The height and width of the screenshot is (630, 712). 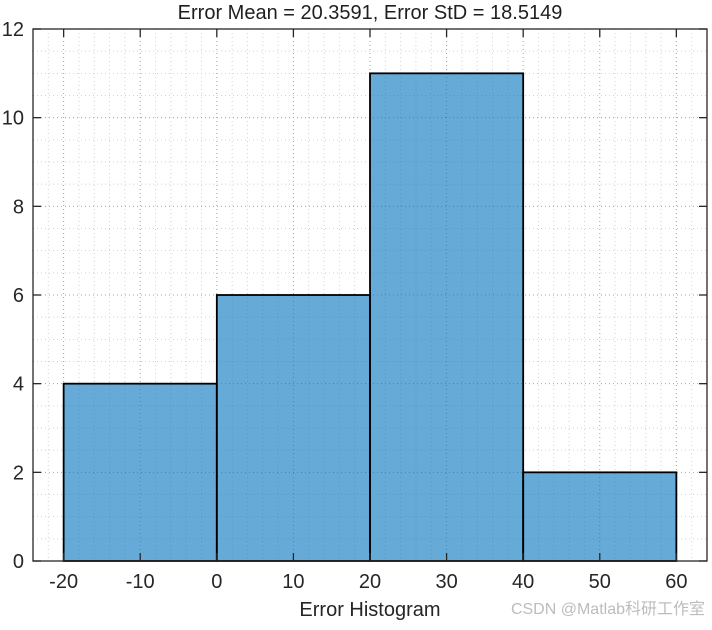 I want to click on y-tick-label: 10, so click(x=13, y=119).